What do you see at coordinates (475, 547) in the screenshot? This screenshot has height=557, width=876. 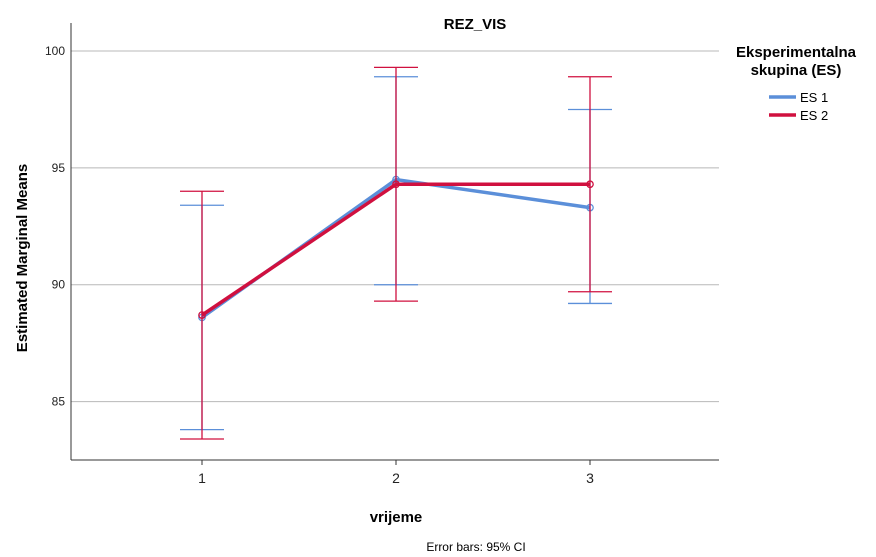 I see `footnote: Error bars: 95% CI` at bounding box center [475, 547].